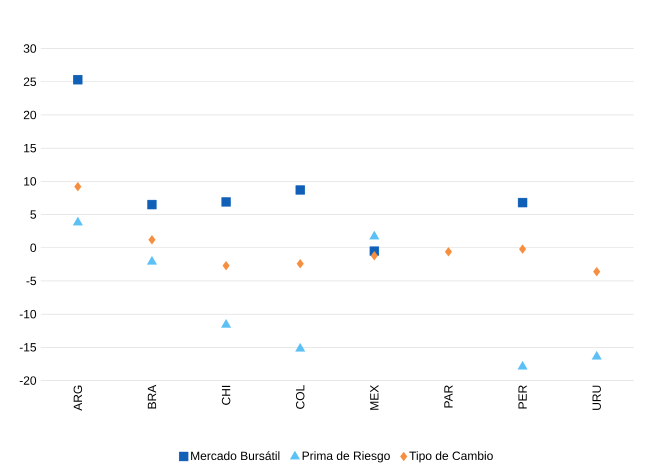  Describe the element at coordinates (346, 457) in the screenshot. I see `legend-label: Prima de Riesgo` at that location.